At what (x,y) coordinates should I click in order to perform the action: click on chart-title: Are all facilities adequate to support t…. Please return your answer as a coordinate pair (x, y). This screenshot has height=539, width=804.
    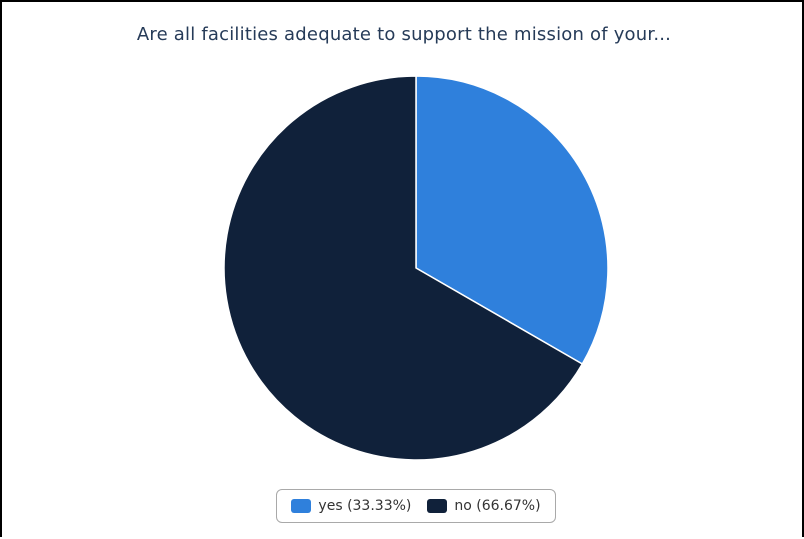
    Looking at the image, I should click on (404, 34).